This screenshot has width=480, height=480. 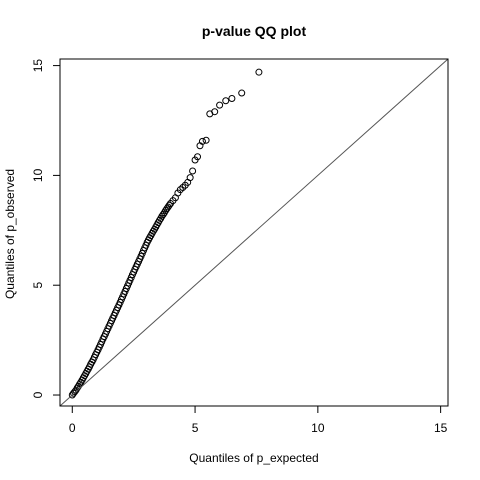 What do you see at coordinates (72, 428) in the screenshot?
I see `x-tick-label: 0` at bounding box center [72, 428].